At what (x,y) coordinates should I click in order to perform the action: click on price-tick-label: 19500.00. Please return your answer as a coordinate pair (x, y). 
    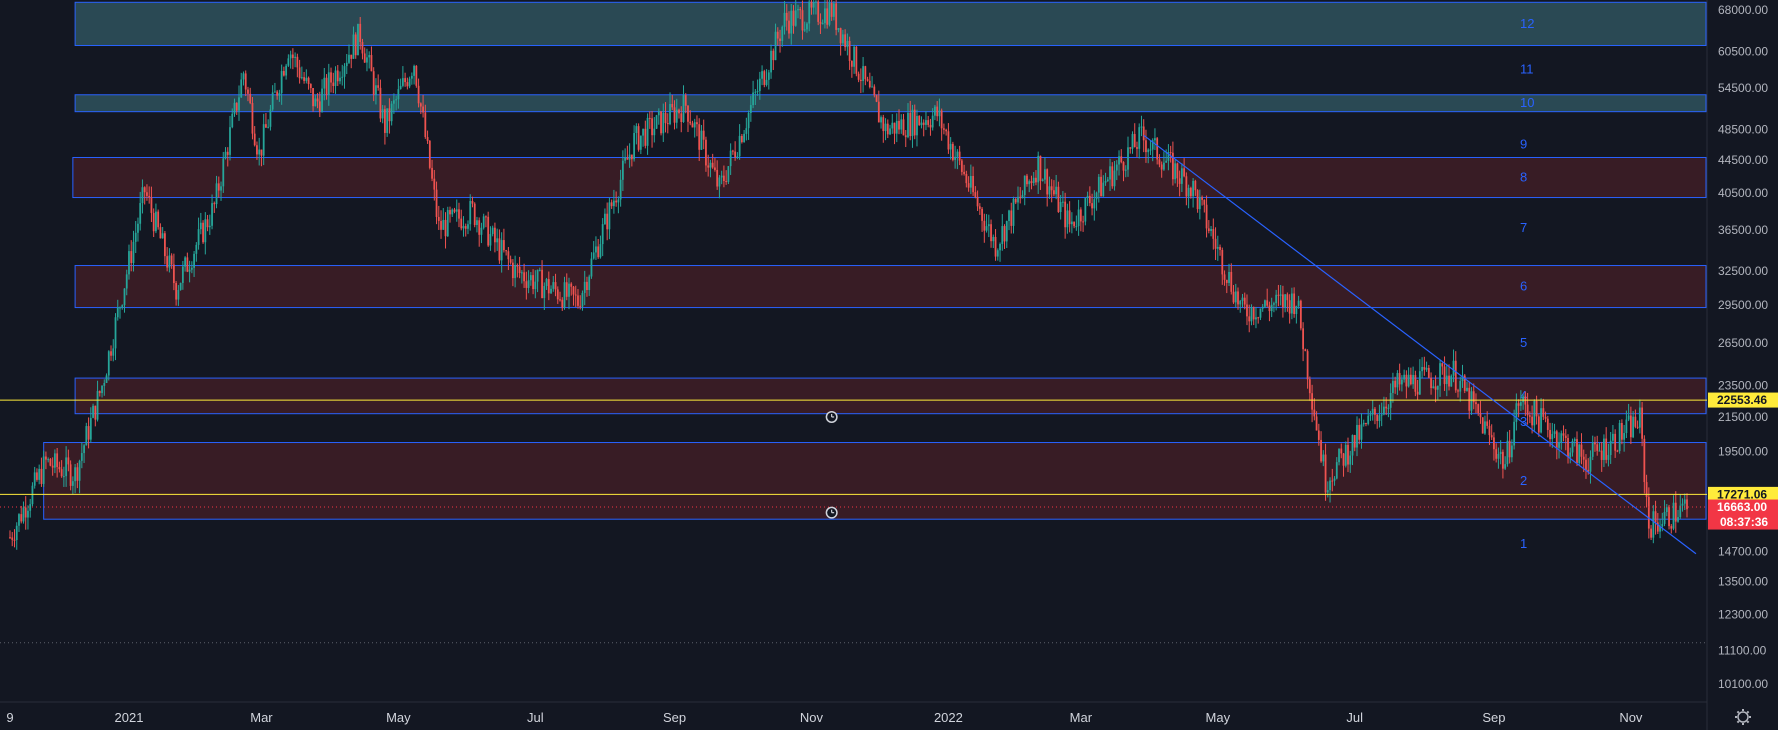
    Looking at the image, I should click on (1743, 451).